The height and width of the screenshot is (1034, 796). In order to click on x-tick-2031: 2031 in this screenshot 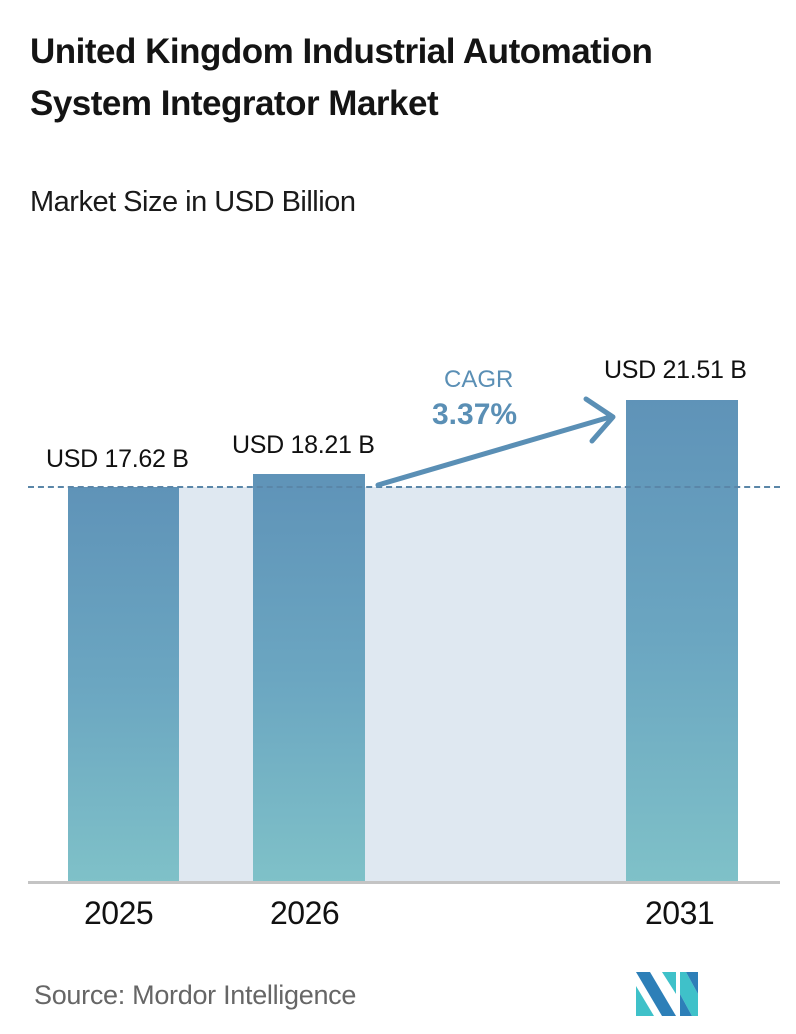, I will do `click(680, 913)`.